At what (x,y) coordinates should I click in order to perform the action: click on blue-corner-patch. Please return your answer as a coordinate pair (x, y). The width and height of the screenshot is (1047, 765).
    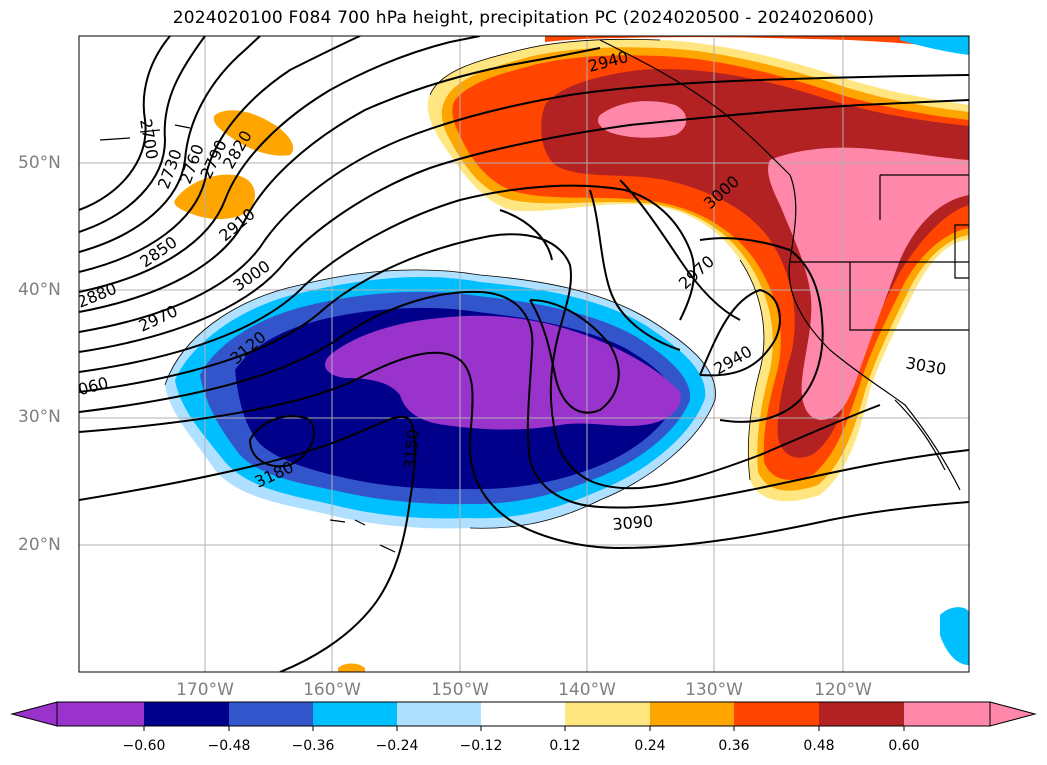
    Looking at the image, I should click on (934, 45).